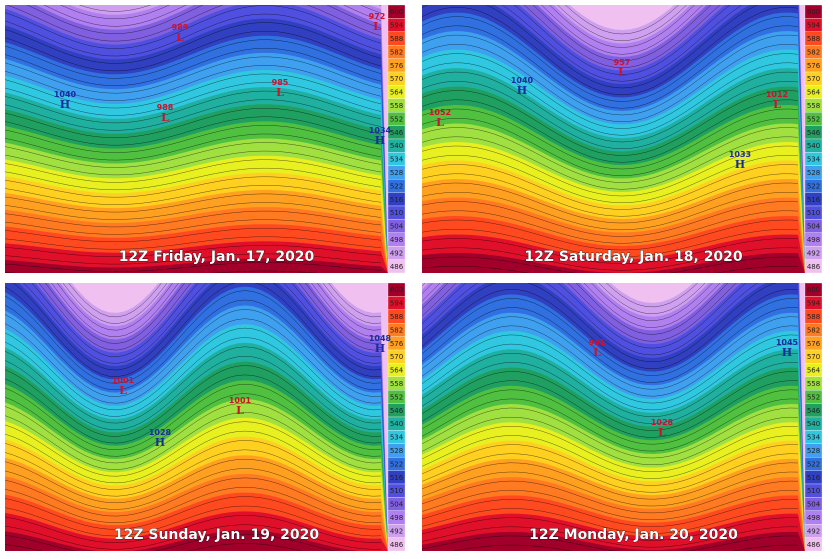 Image resolution: width=835 pixels, height=559 pixels. Describe the element at coordinates (813, 79) in the screenshot. I see `colorbar-label: 570` at that location.